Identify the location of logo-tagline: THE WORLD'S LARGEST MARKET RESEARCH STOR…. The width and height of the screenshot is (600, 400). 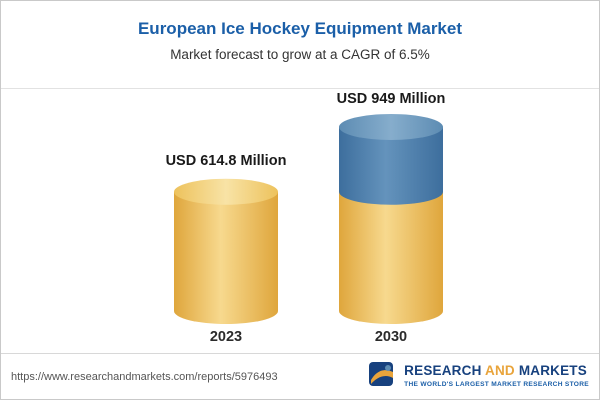
(496, 385).